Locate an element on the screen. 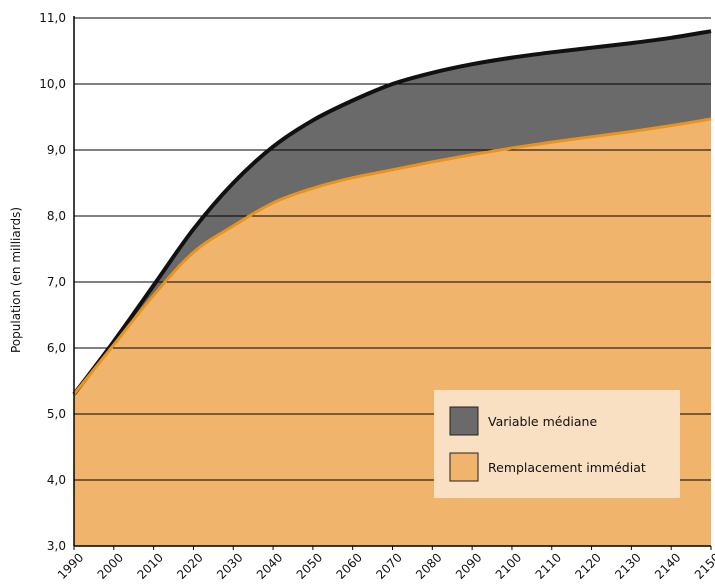 The width and height of the screenshot is (715, 587). x-tick-label: 2120 is located at coordinates (587, 565).